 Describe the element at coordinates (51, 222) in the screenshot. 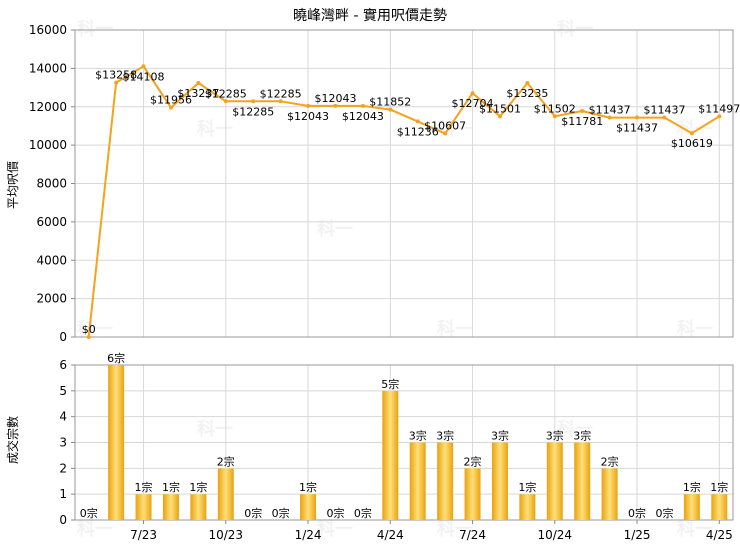

I see `y-tick-label: 6000` at that location.